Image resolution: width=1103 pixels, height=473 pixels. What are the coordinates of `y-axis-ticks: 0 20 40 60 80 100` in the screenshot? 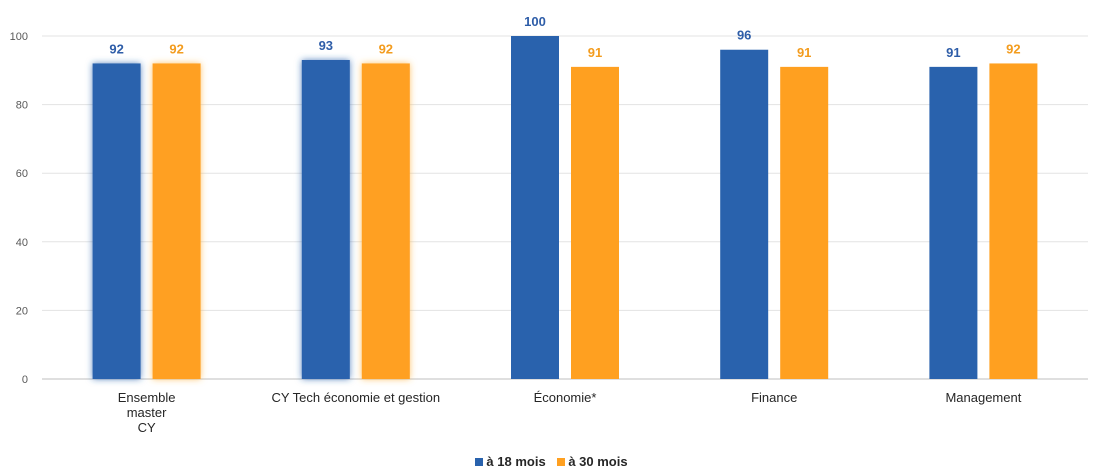 It's located at (19, 208).